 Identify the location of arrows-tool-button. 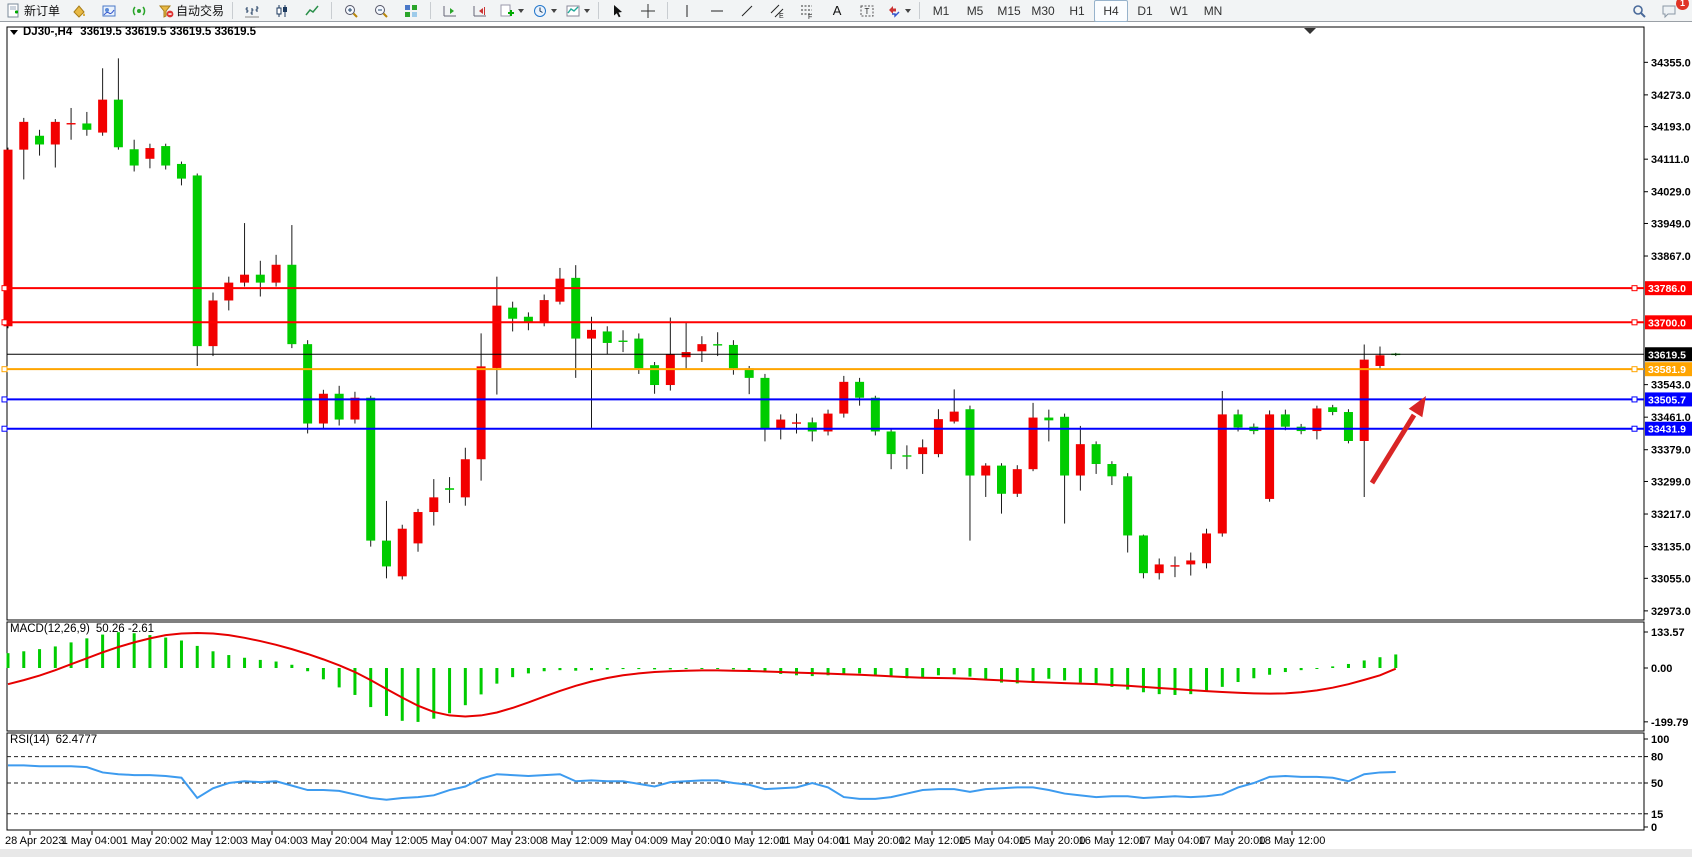
(898, 11).